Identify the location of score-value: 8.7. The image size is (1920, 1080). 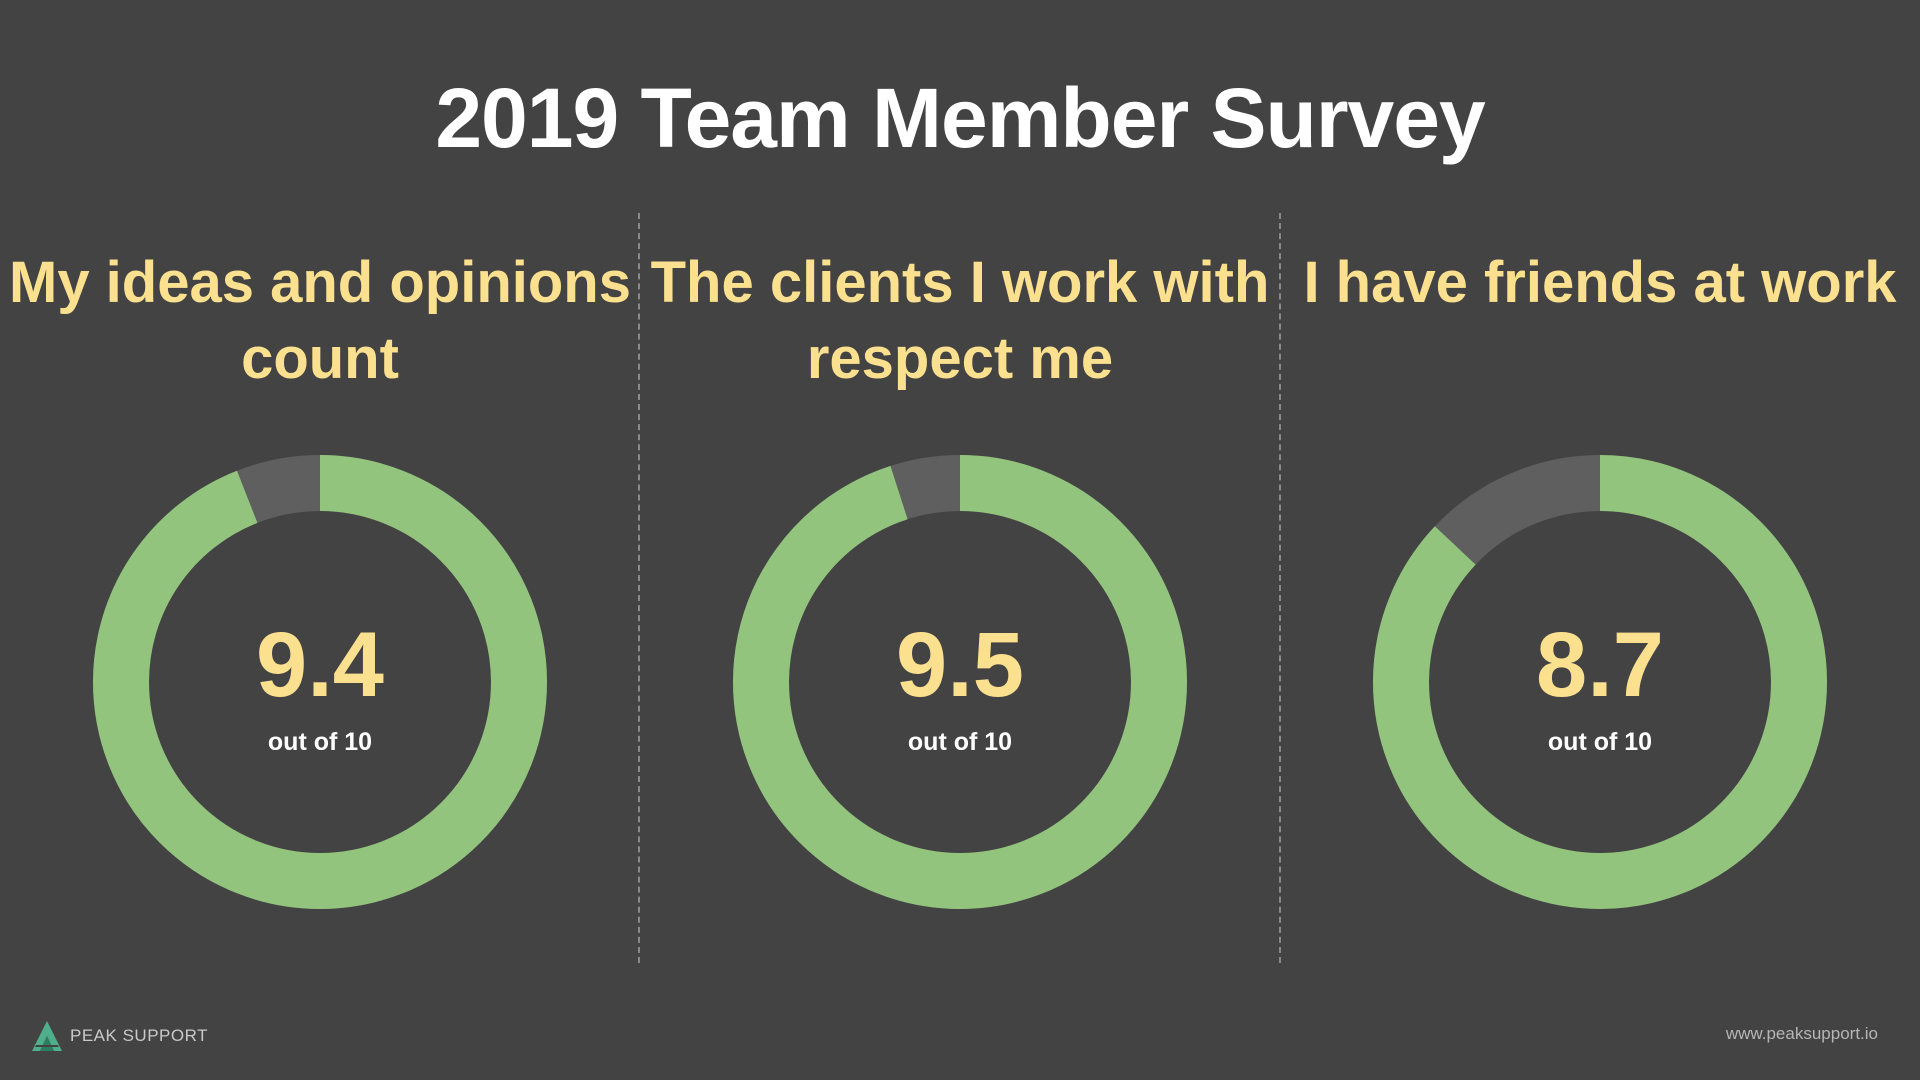
(1600, 665).